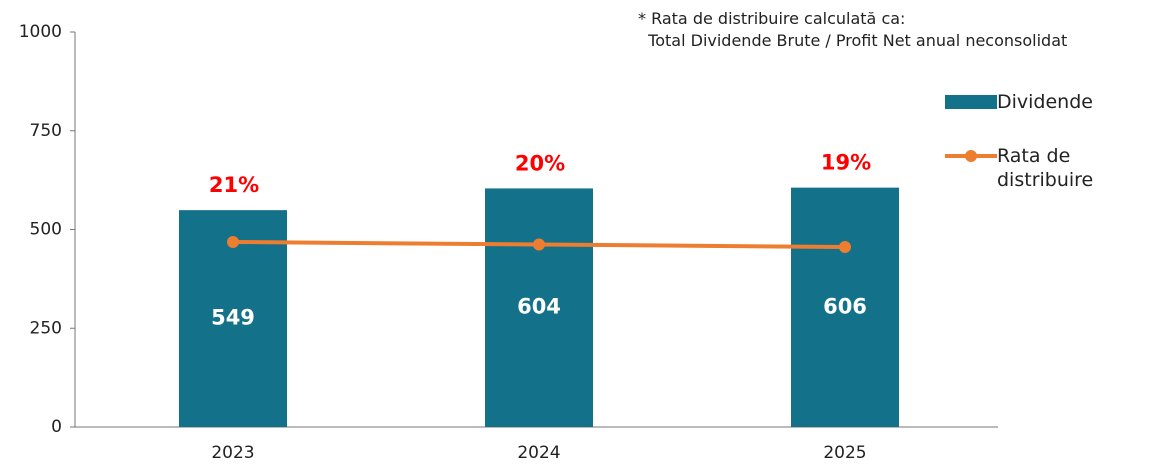 Image resolution: width=1168 pixels, height=464 pixels. What do you see at coordinates (46, 328) in the screenshot?
I see `y-tick-label: 250` at bounding box center [46, 328].